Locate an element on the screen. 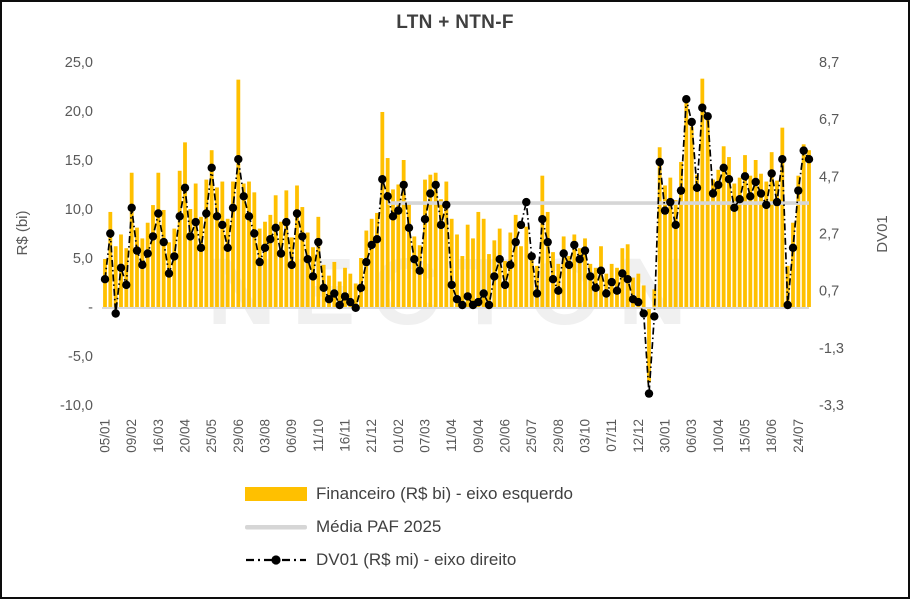 This screenshot has height=599, width=910. legend-label-dv01: DV01 (R$ mi) - eixo direito is located at coordinates (416, 559).